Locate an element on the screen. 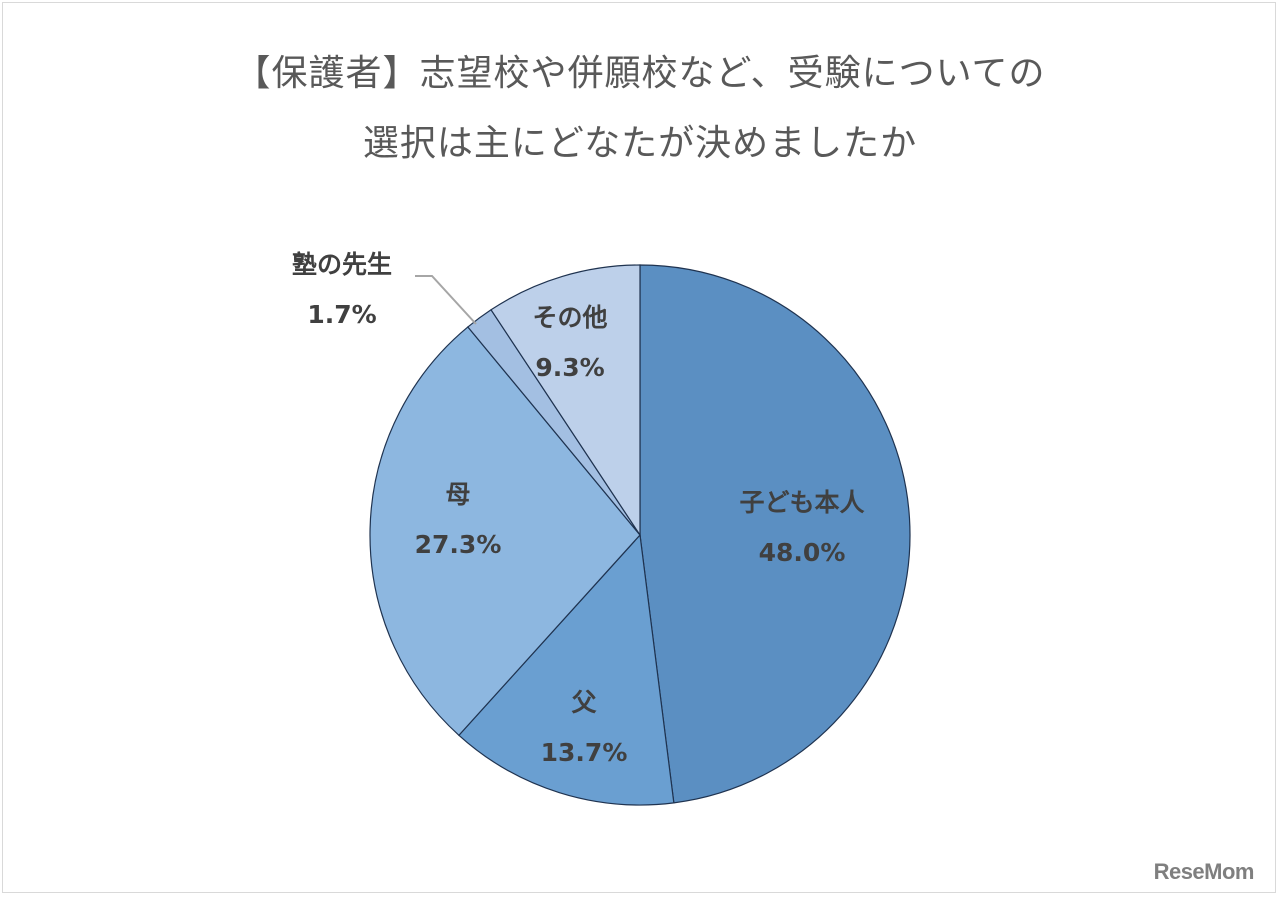  leader-line-juku is located at coordinates (446, 300).